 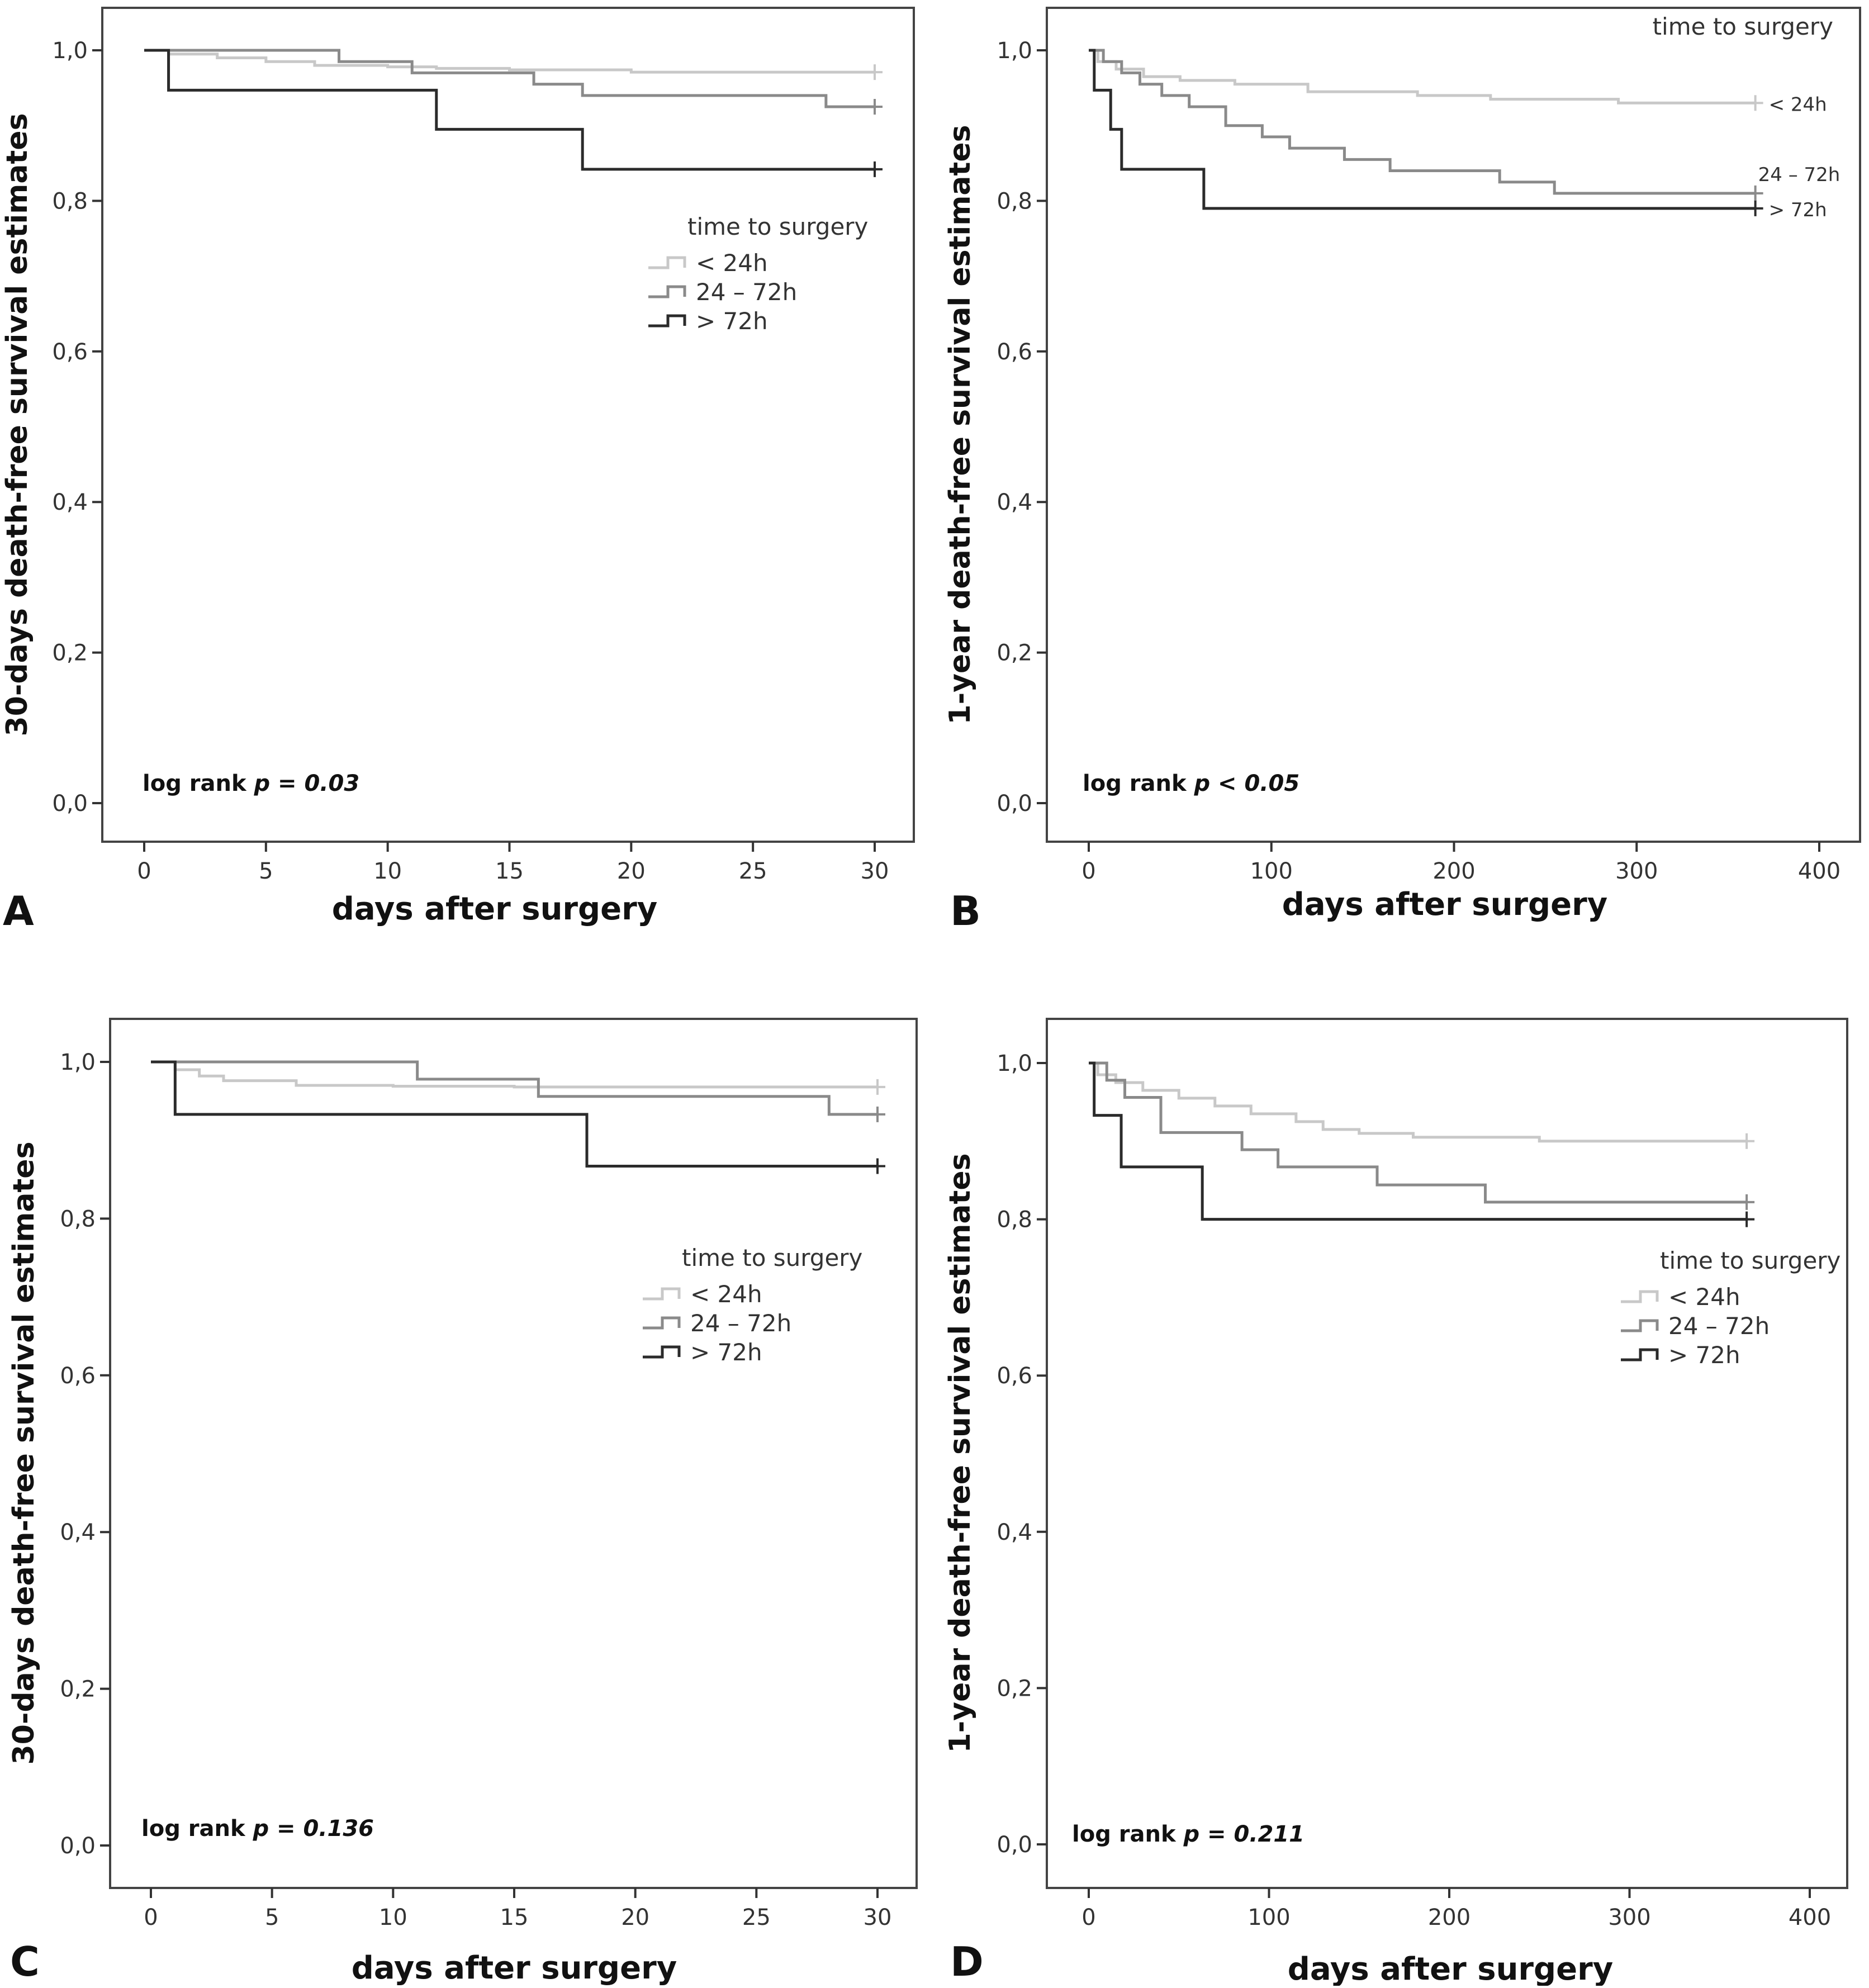 I want to click on panel-letter: A, so click(x=18, y=911).